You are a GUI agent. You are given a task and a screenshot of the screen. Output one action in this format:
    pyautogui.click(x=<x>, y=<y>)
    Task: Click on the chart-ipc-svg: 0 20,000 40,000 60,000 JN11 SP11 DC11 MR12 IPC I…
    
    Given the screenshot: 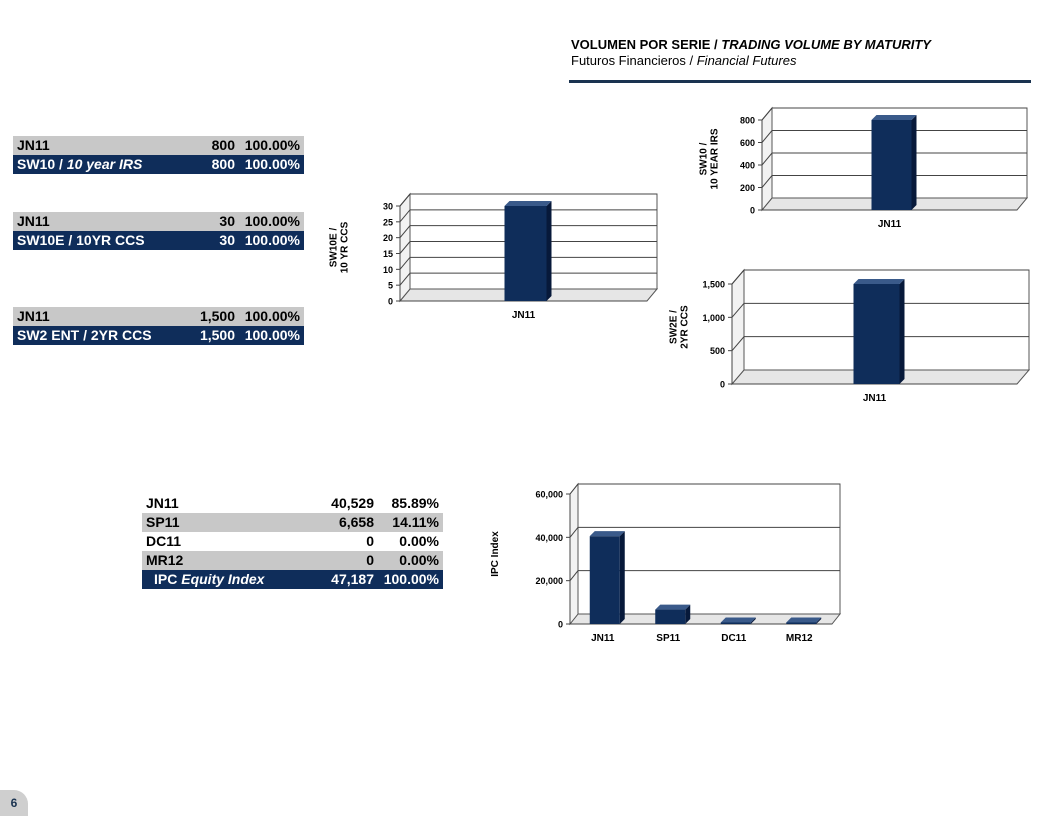 What is the action you would take?
    pyautogui.click(x=666, y=563)
    